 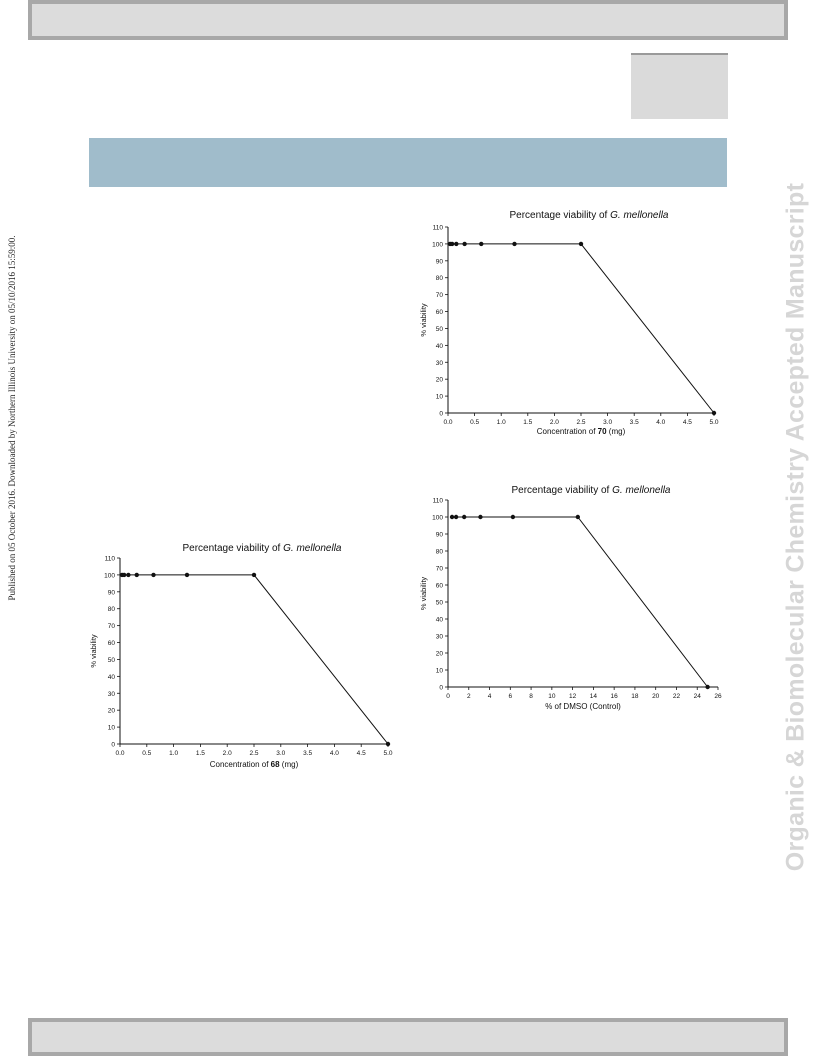 I want to click on x-tick-label: 10, so click(x=552, y=696).